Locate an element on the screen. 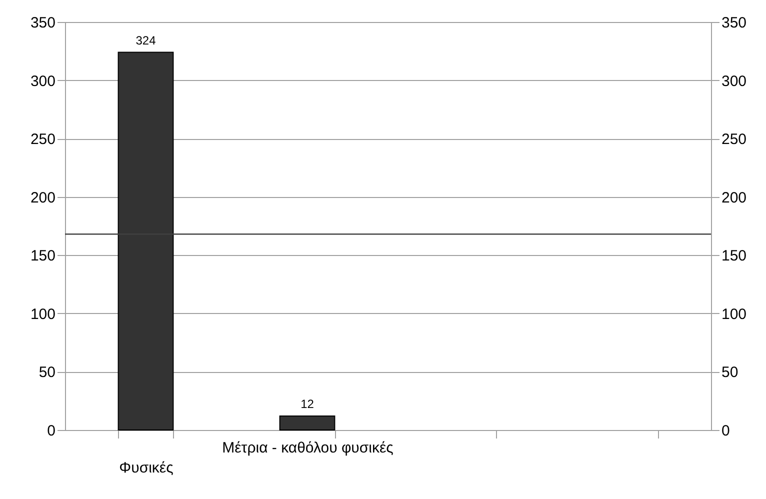 This screenshot has width=766, height=499. y2-tick-label: 50 is located at coordinates (730, 373).